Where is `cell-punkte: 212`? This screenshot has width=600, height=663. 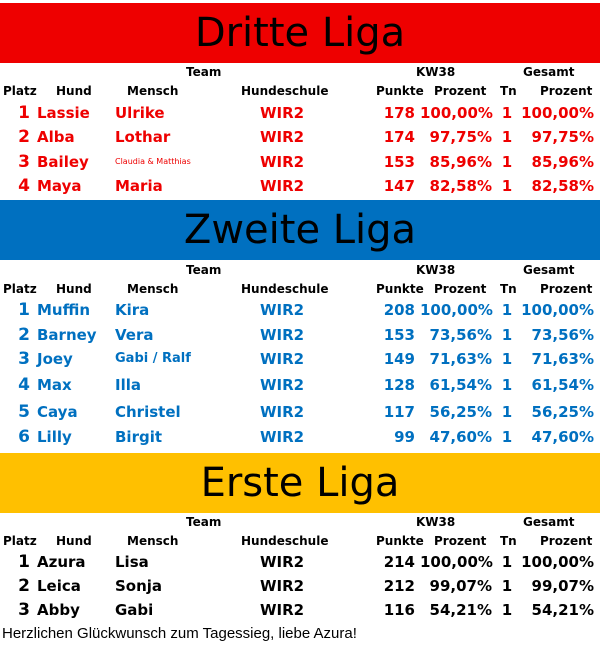
cell-punkte: 212 is located at coordinates (399, 586).